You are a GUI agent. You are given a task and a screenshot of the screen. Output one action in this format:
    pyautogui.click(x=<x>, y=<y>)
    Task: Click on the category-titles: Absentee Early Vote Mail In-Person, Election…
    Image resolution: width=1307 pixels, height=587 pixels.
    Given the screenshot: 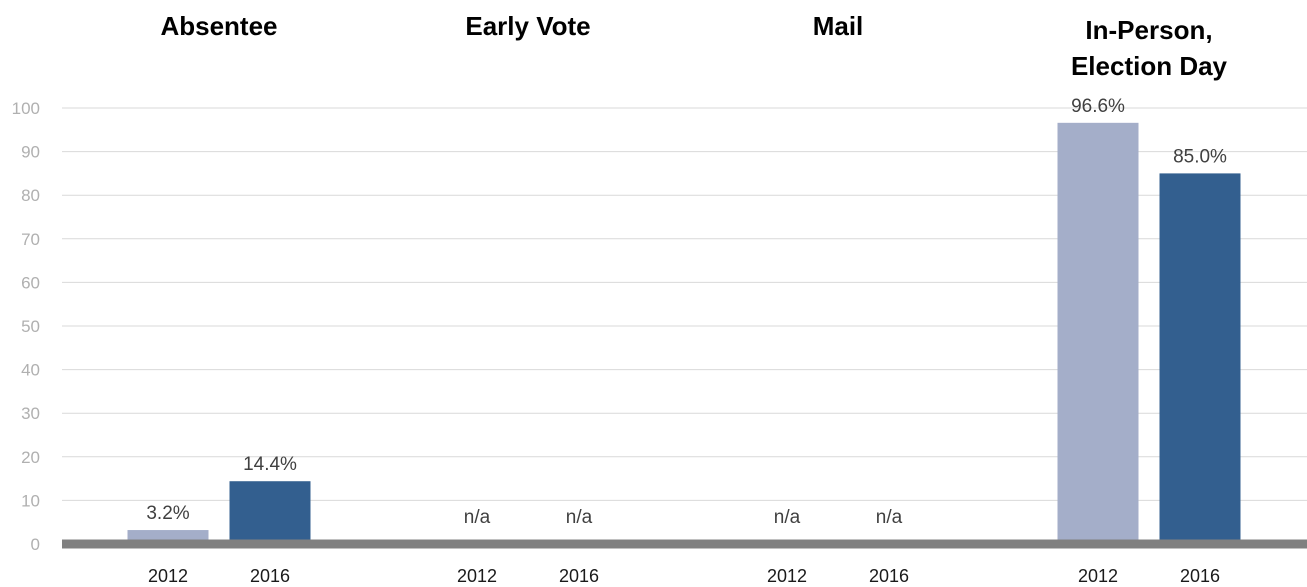 What is the action you would take?
    pyautogui.click(x=693, y=46)
    